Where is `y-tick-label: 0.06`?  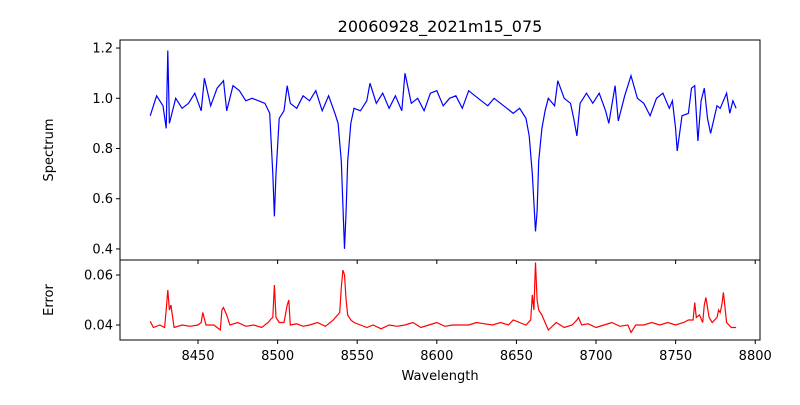
y-tick-label: 0.06 is located at coordinates (98, 276).